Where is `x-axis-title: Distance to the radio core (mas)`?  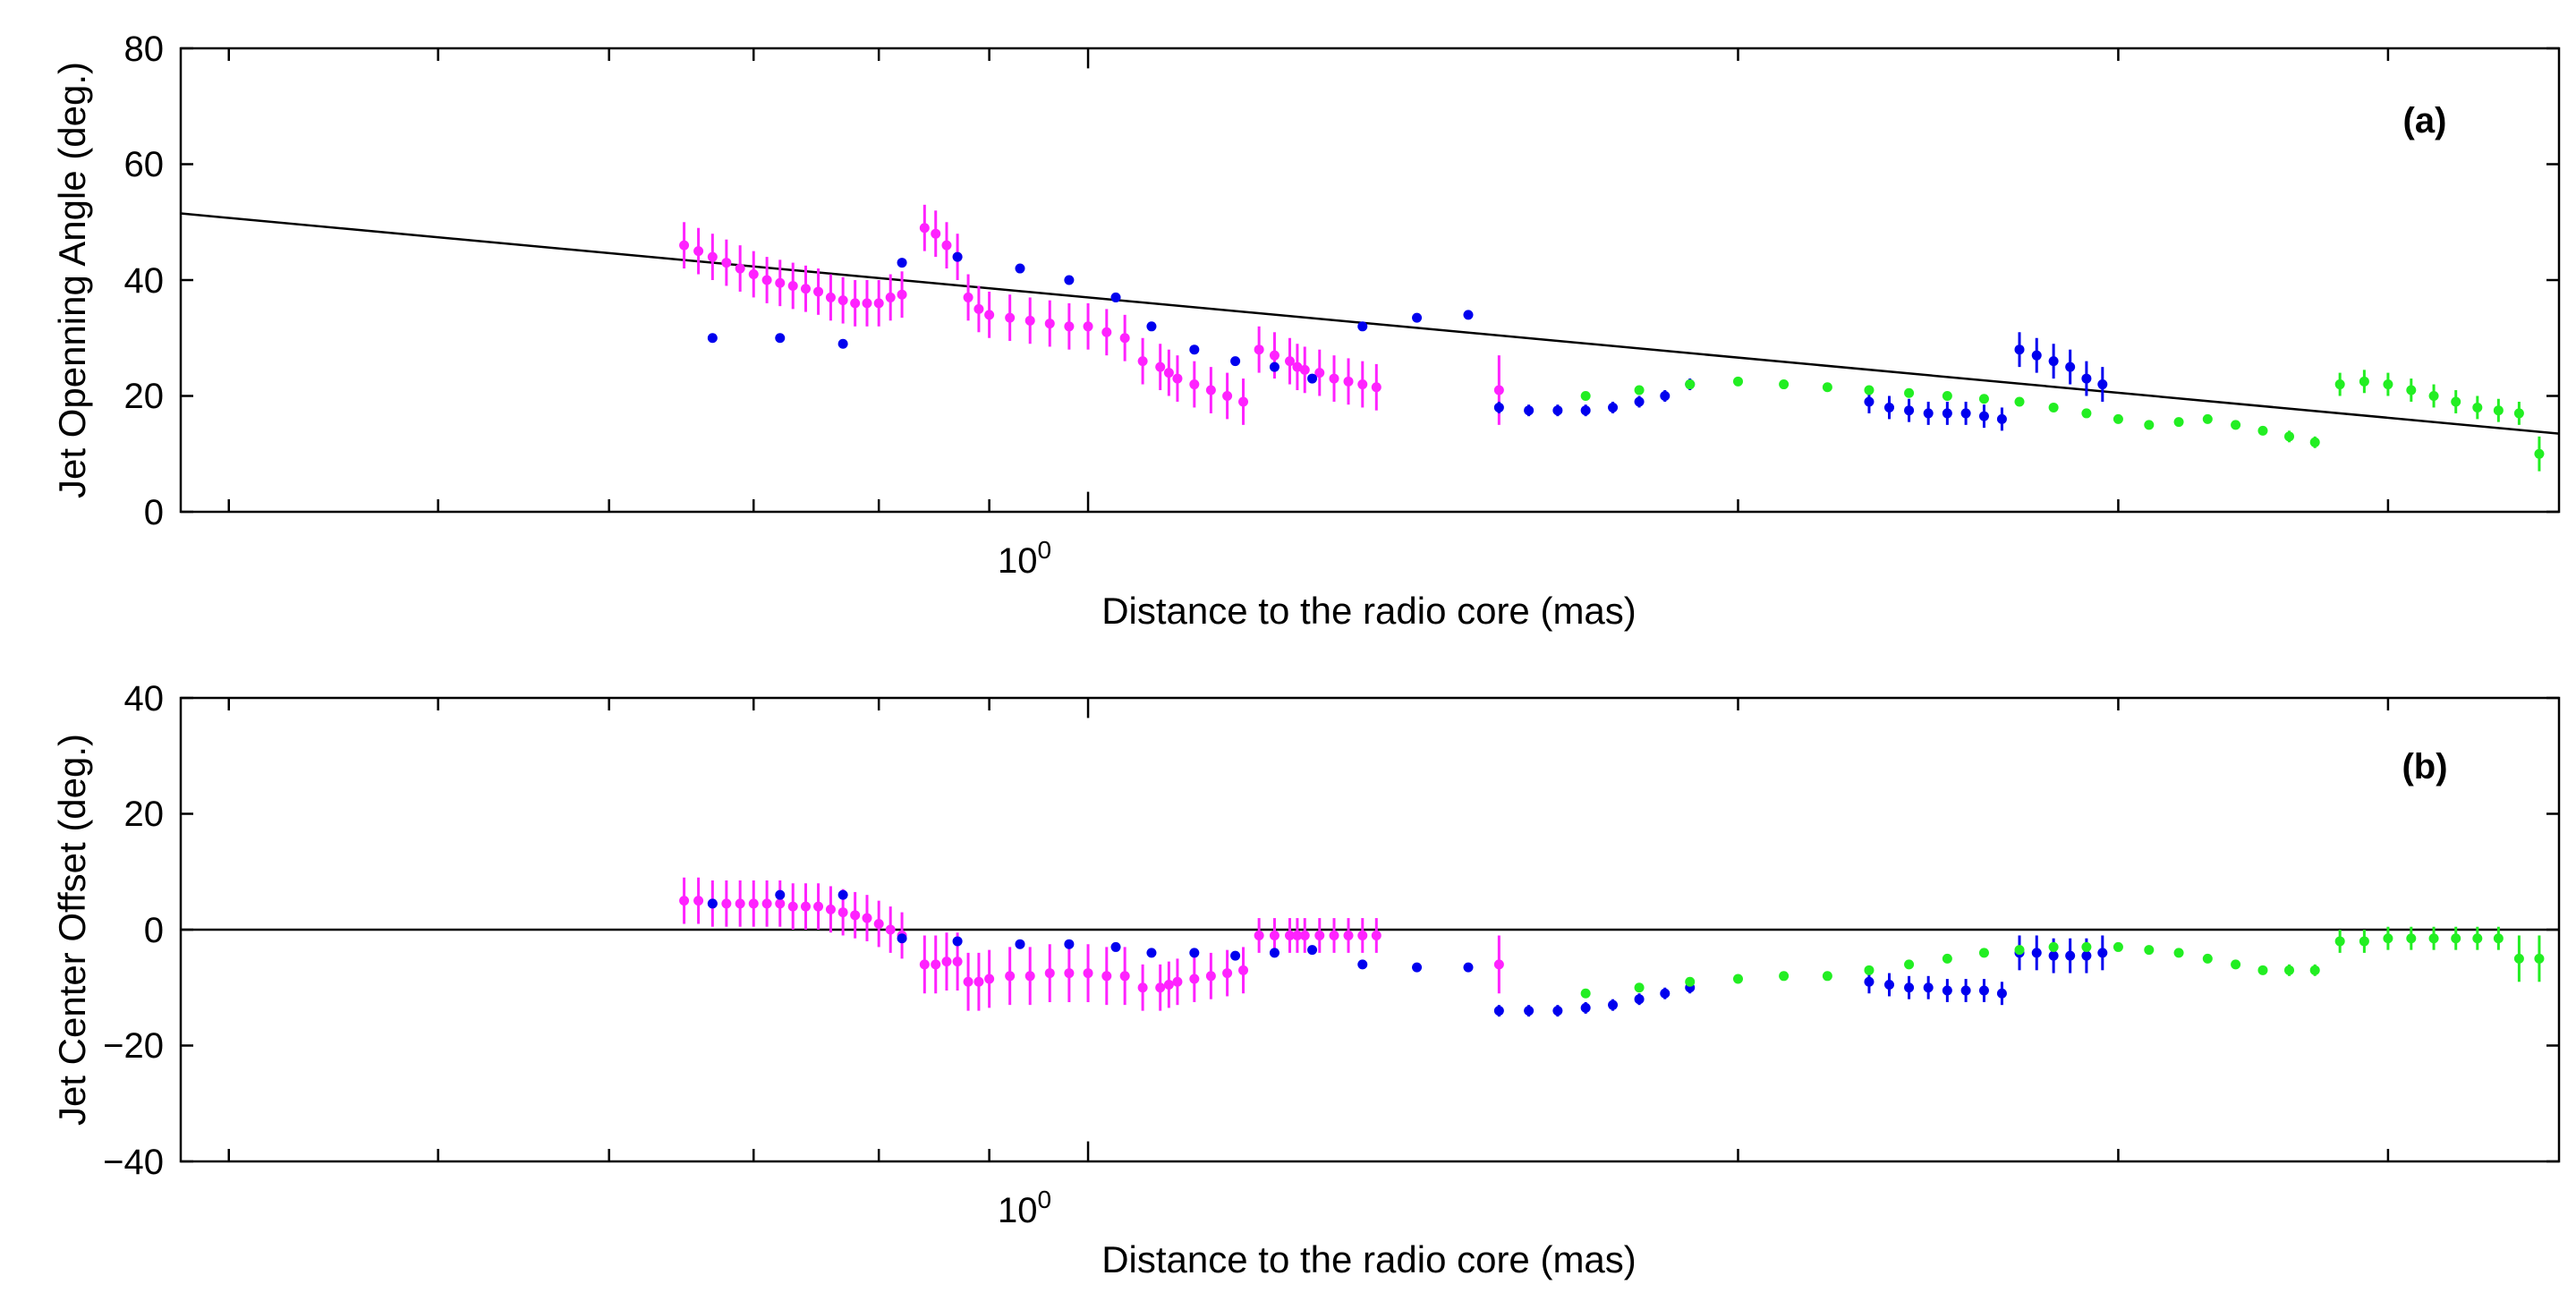
x-axis-title: Distance to the radio core (mas) is located at coordinates (1369, 611).